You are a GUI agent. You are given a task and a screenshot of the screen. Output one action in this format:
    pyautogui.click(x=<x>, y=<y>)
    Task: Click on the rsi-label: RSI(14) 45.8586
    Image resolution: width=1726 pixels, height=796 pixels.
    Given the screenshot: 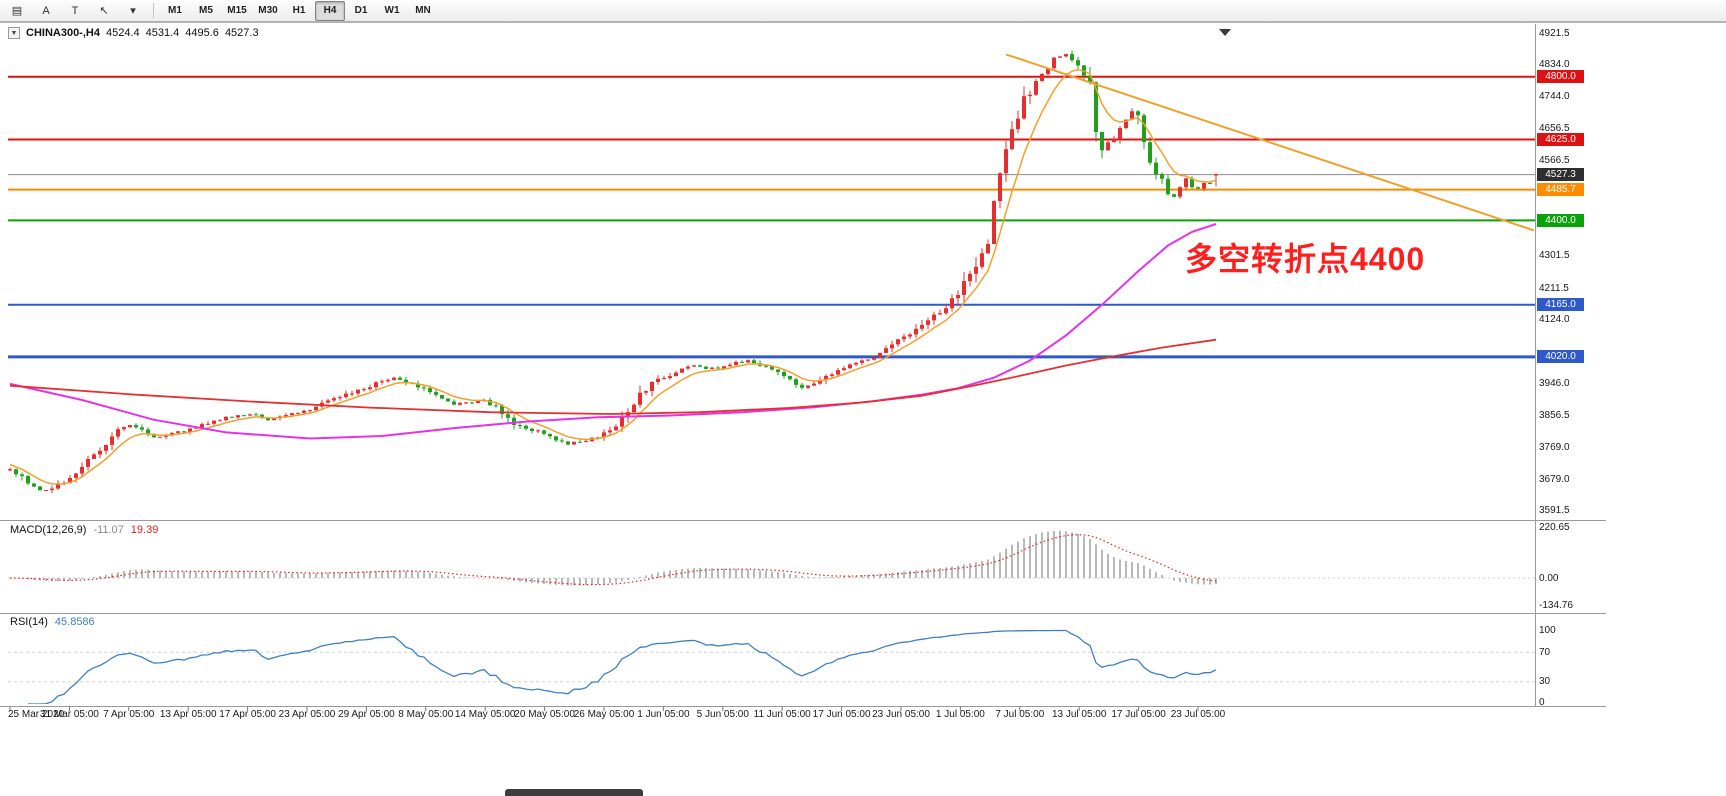 What is the action you would take?
    pyautogui.click(x=52, y=622)
    